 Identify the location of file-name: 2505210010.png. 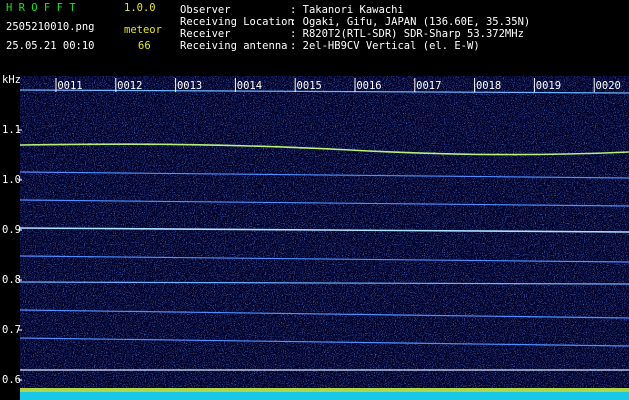
(50, 27).